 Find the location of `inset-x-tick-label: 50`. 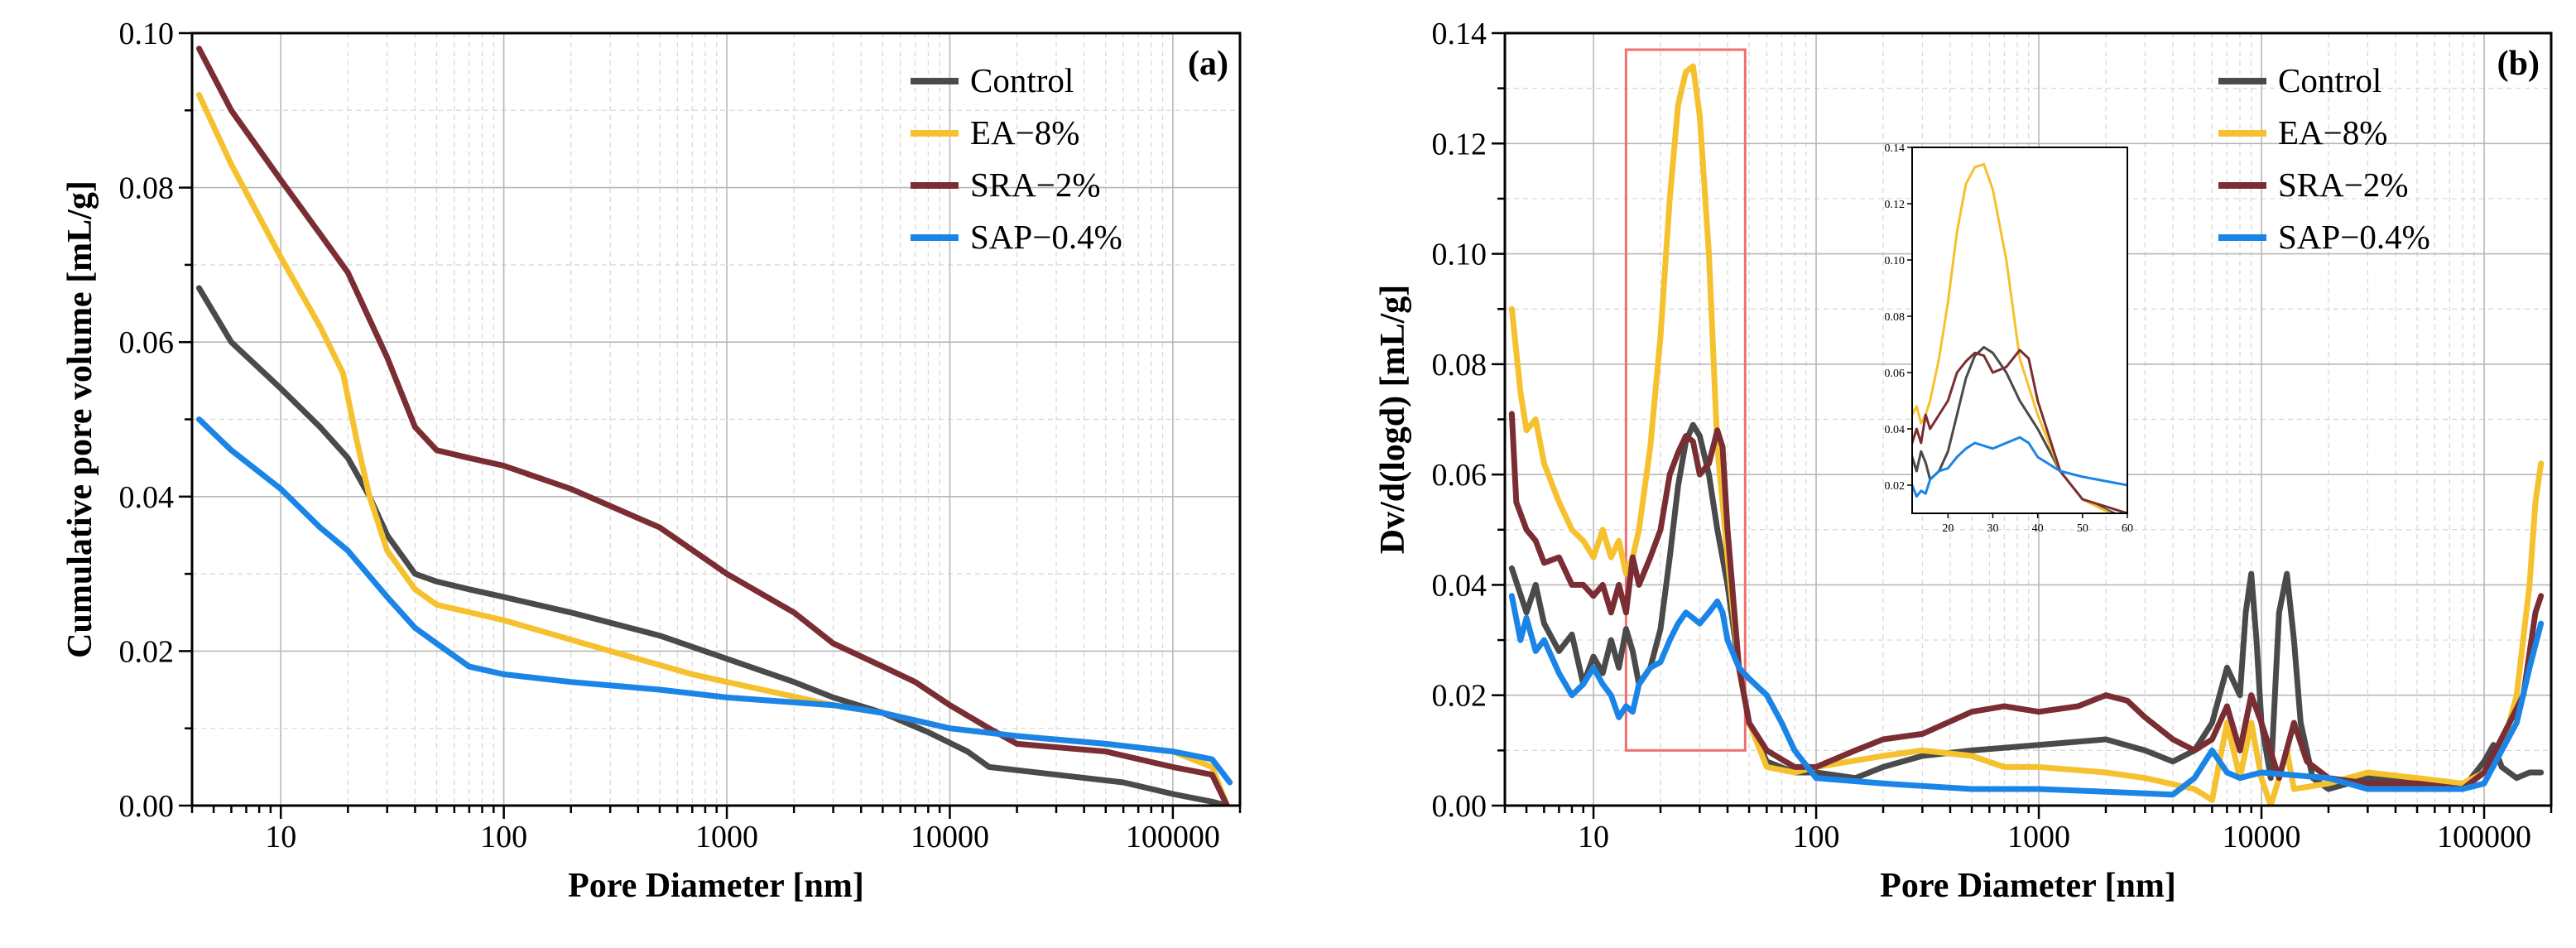

inset-x-tick-label: 50 is located at coordinates (2082, 528).